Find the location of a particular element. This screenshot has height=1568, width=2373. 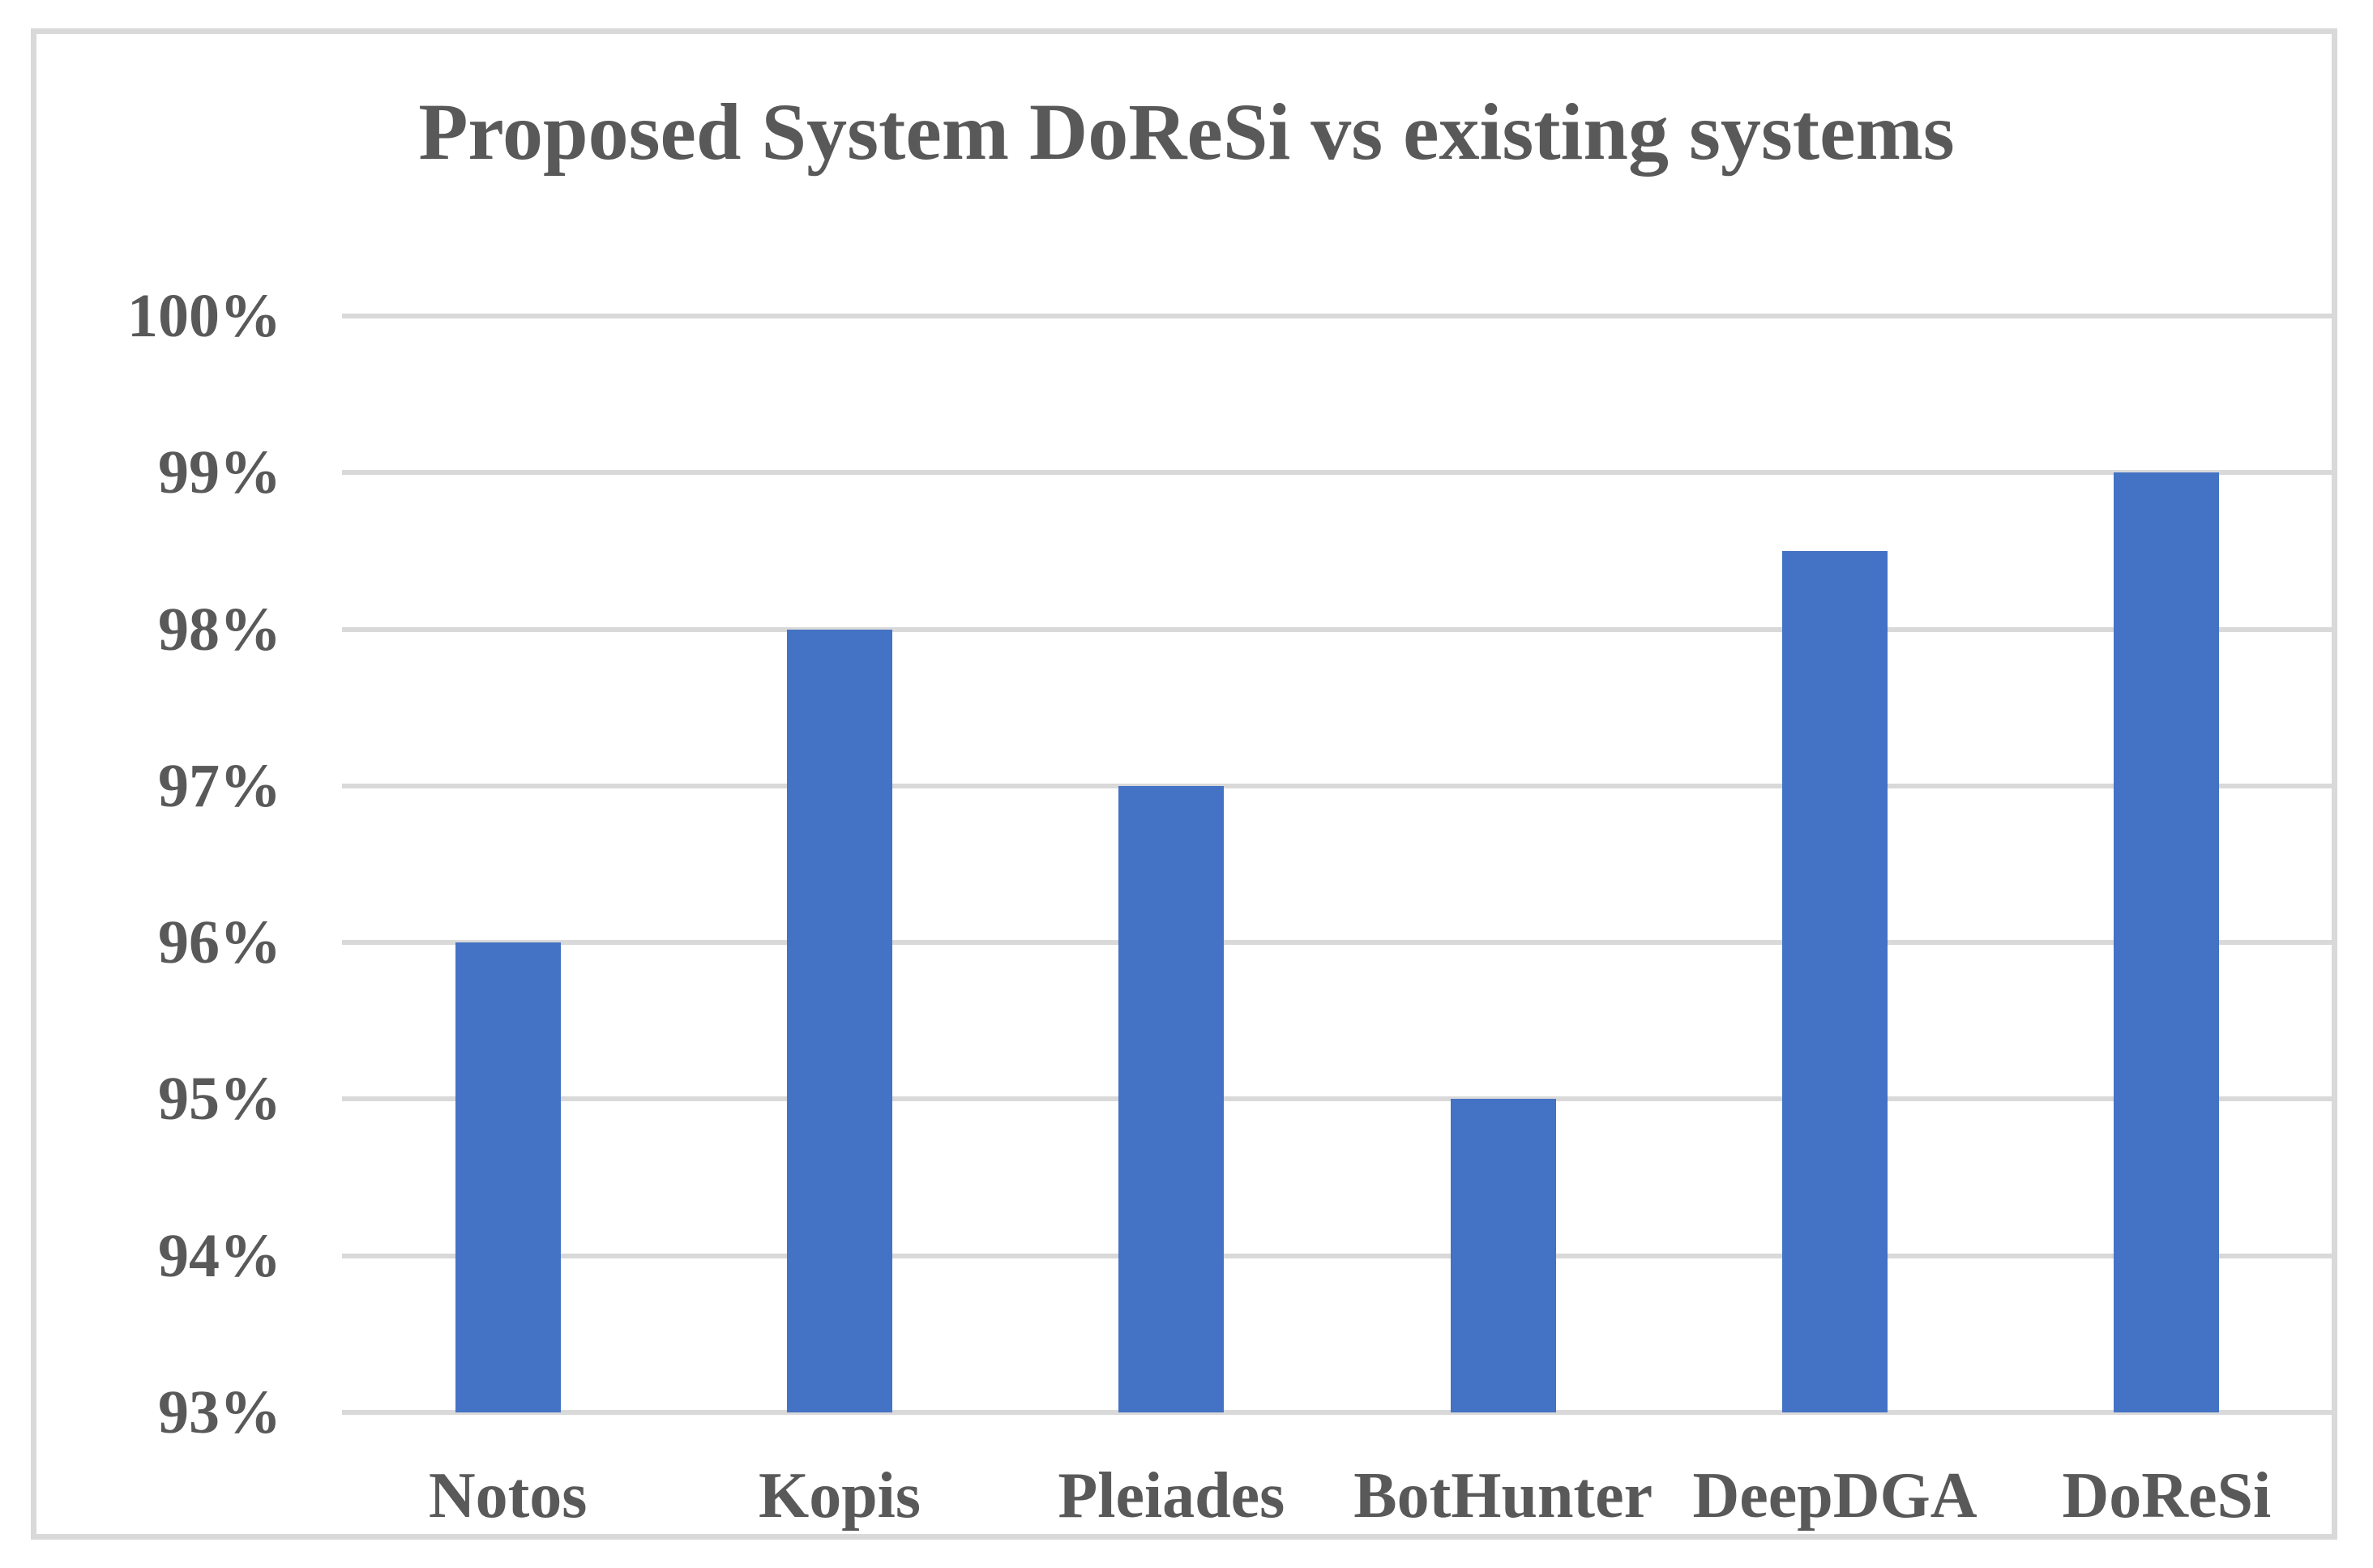

bar-pleiades is located at coordinates (1171, 1099).